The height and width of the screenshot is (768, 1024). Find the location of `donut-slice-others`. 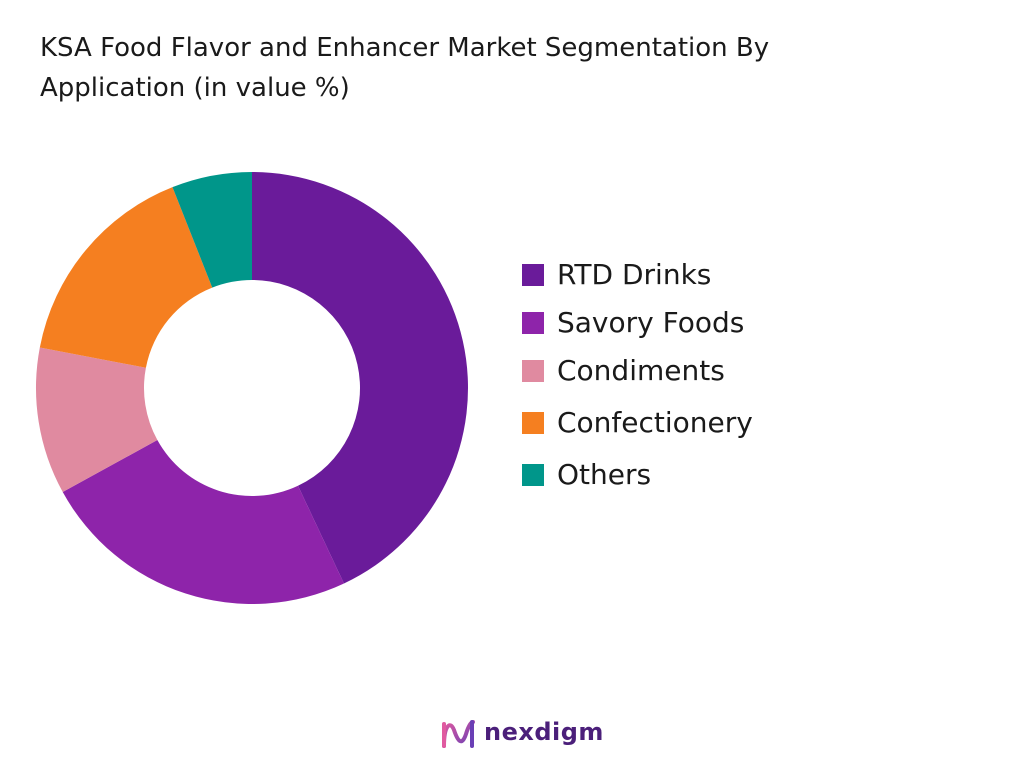

donut-slice-others is located at coordinates (212, 230).